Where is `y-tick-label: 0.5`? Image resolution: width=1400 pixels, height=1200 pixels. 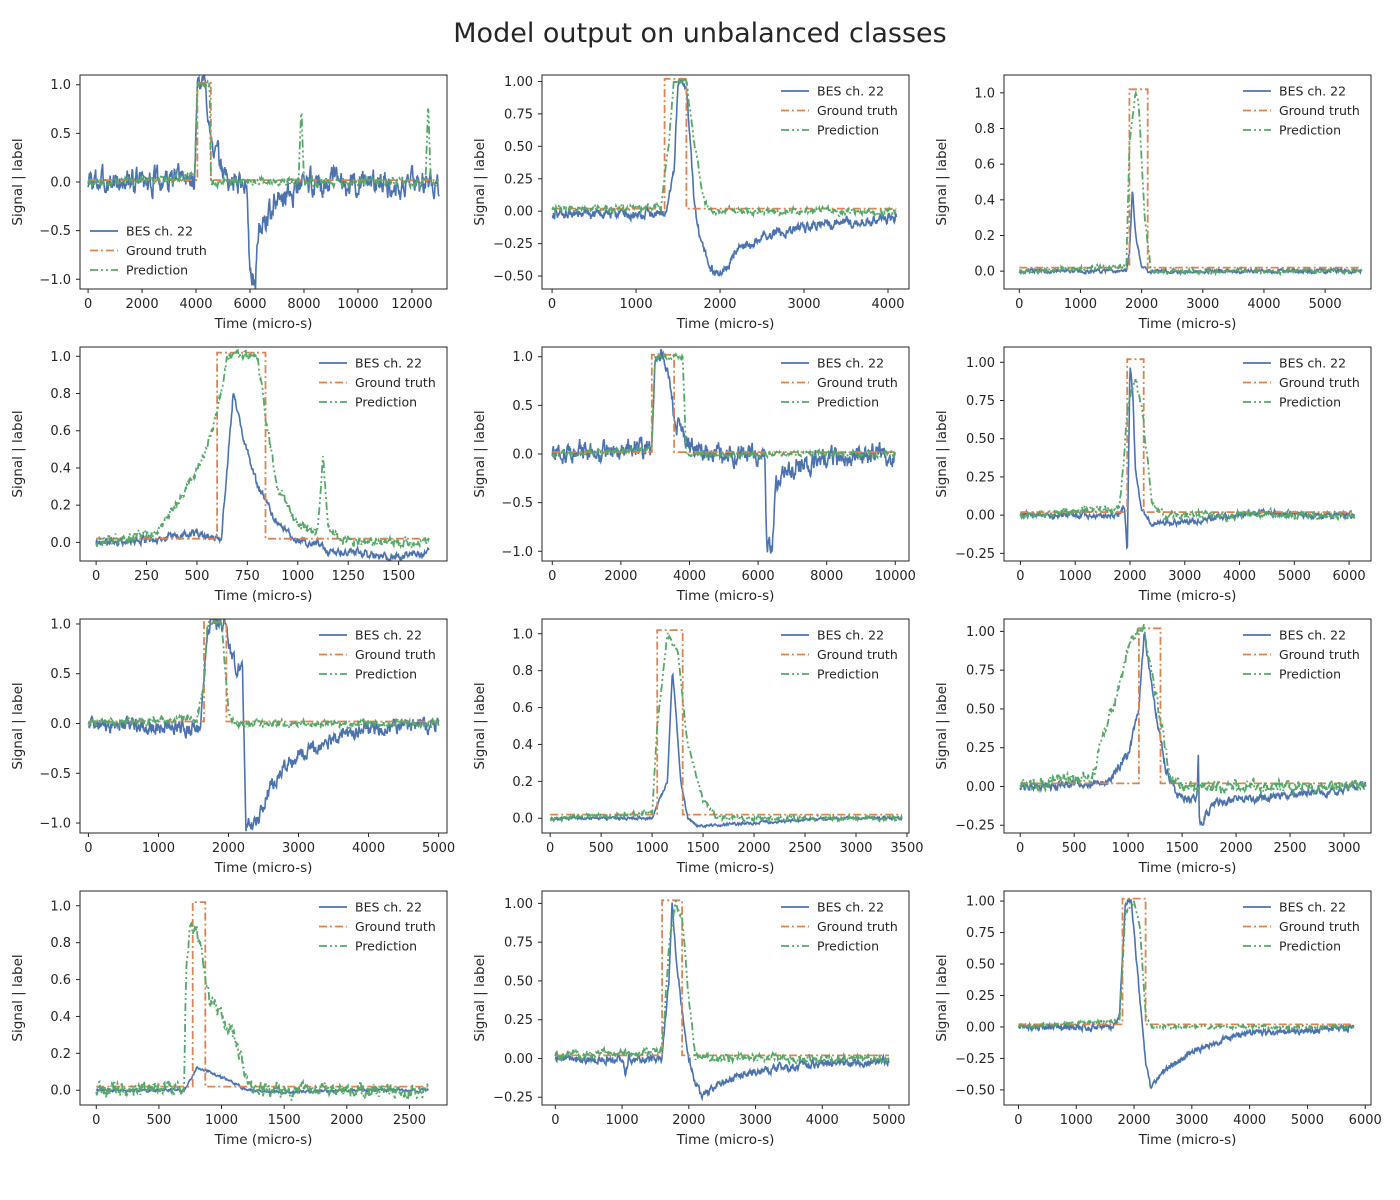
y-tick-label: 0.5 is located at coordinates (60, 674).